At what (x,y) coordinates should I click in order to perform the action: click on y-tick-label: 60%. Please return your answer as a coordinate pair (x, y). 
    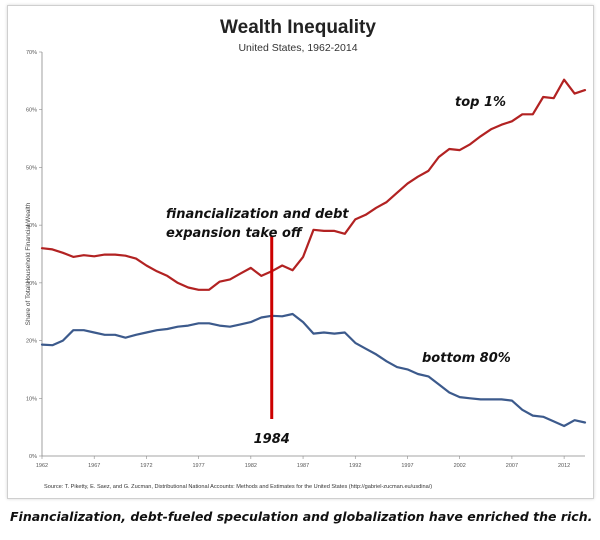
    Looking at the image, I should click on (31, 111).